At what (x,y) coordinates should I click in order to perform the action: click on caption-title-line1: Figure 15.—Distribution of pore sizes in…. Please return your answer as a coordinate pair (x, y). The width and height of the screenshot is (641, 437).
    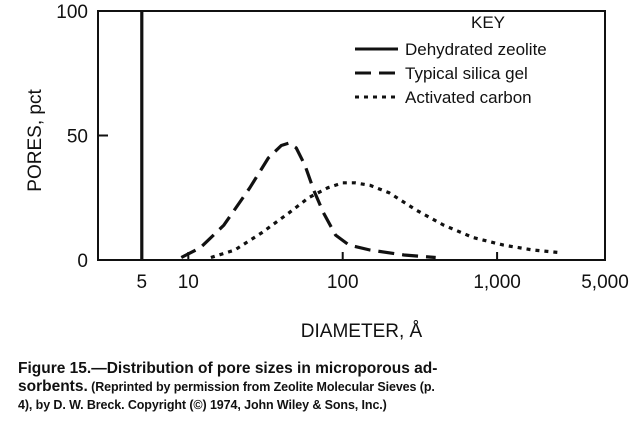
    Looking at the image, I should click on (228, 368).